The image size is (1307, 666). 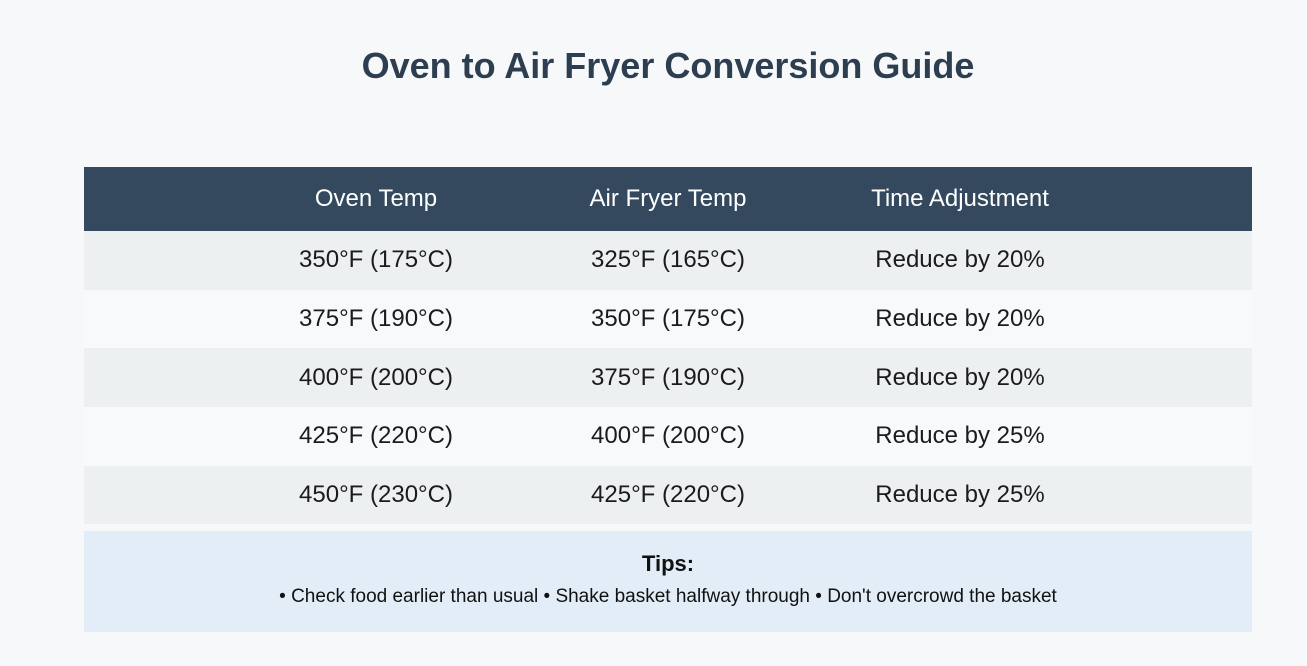 I want to click on table-cell-air-fryer-temp: 400°F (200°C), so click(x=668, y=436).